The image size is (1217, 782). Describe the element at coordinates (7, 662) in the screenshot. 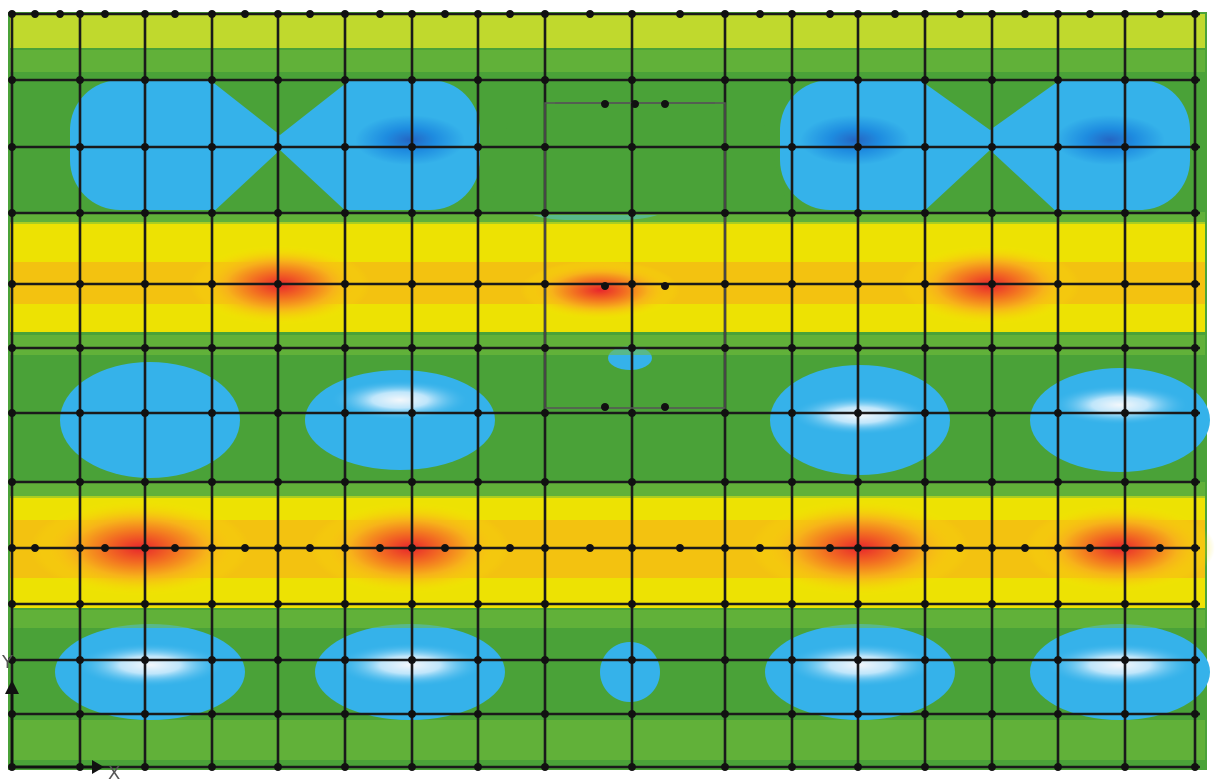

I see `y-axis-label: Y` at that location.